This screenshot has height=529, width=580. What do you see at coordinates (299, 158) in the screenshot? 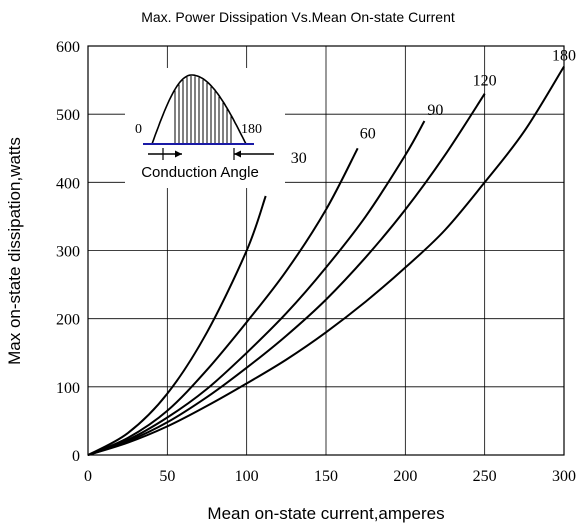
I see `series-label-30: 30` at bounding box center [299, 158].